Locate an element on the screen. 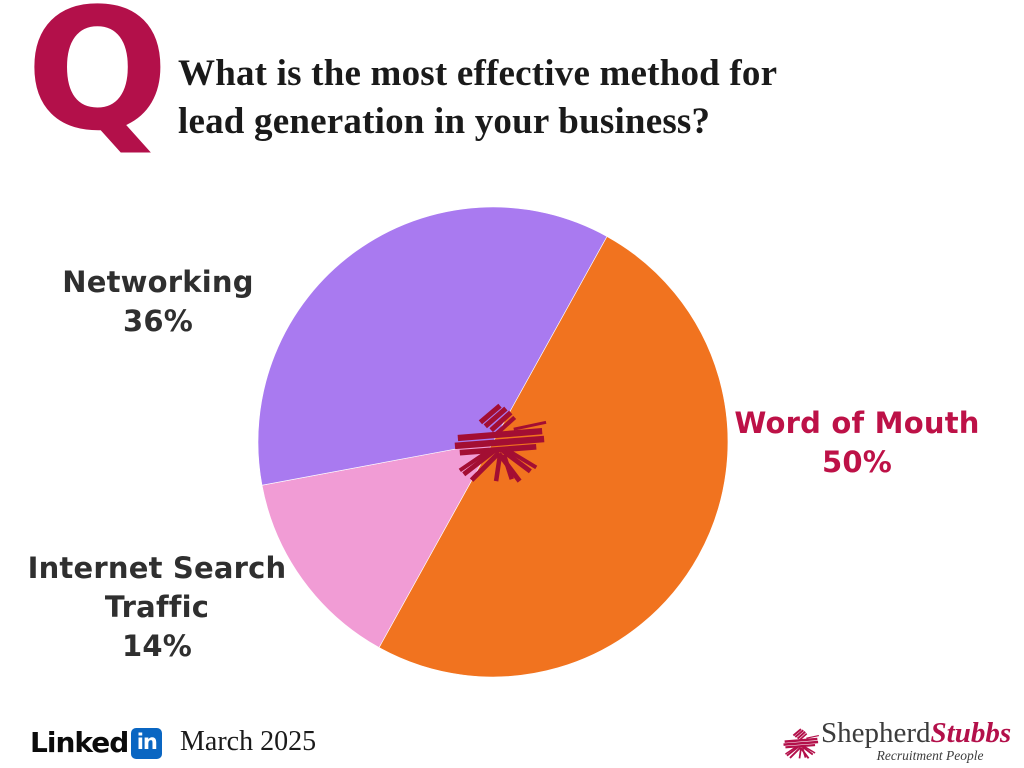 The width and height of the screenshot is (1024, 768). question-mark-logo: Q is located at coordinates (97, 84).